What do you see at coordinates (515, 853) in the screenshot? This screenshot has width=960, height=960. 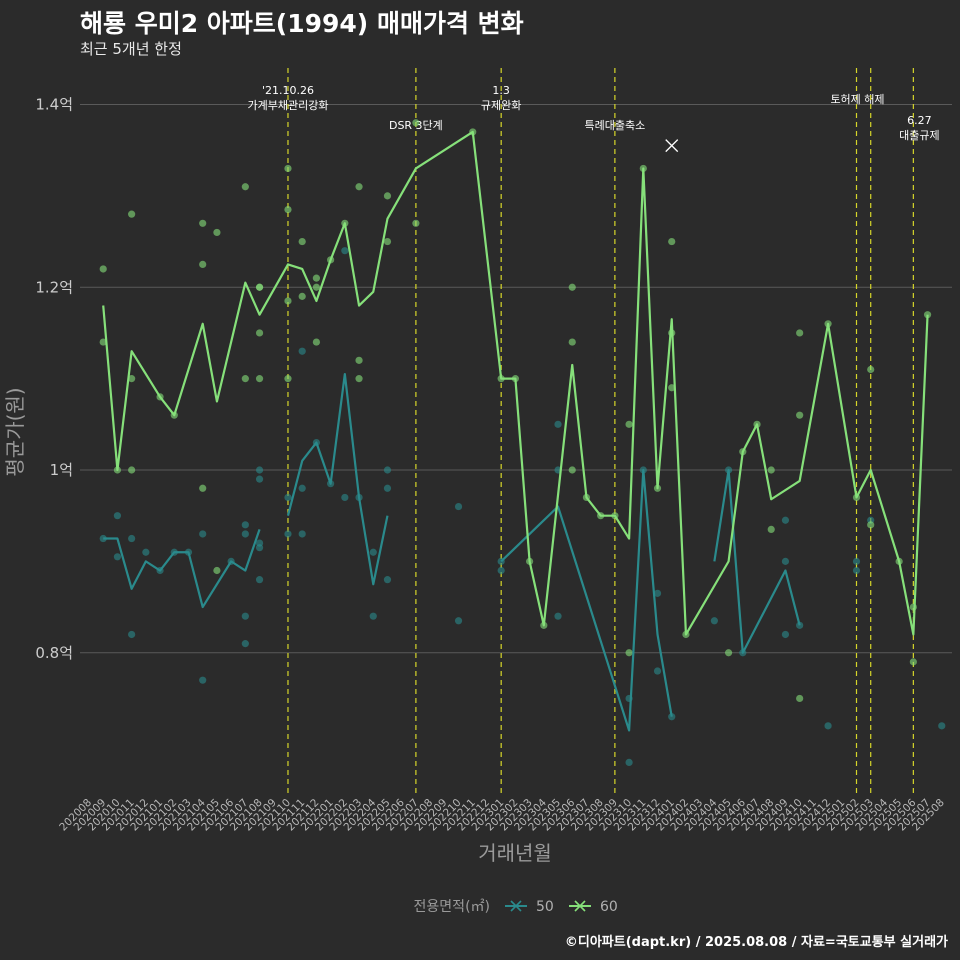 I see `x-axis-title: 거래년월` at bounding box center [515, 853].